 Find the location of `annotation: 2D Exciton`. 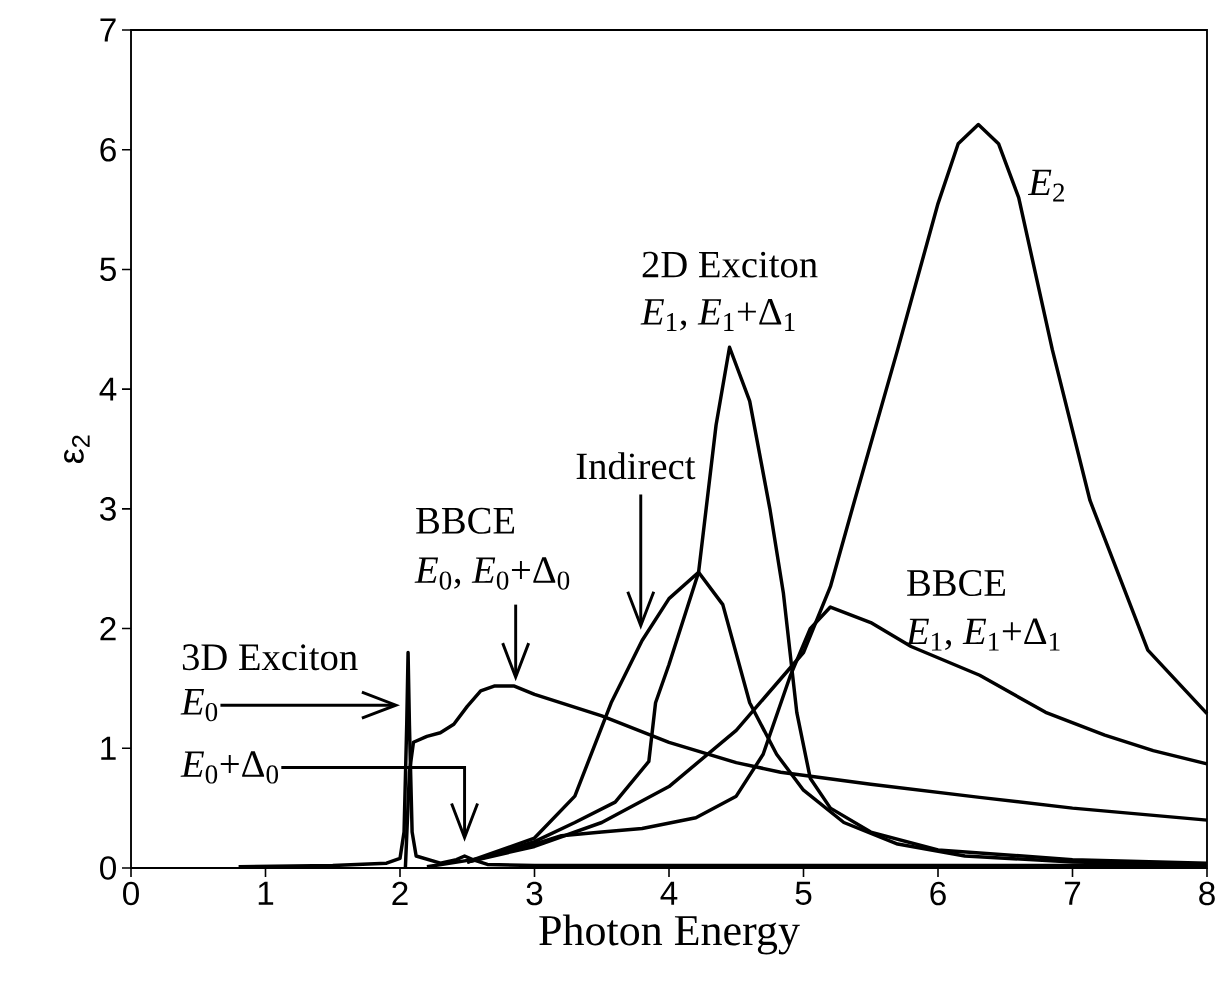

annotation: 2D Exciton is located at coordinates (730, 264).